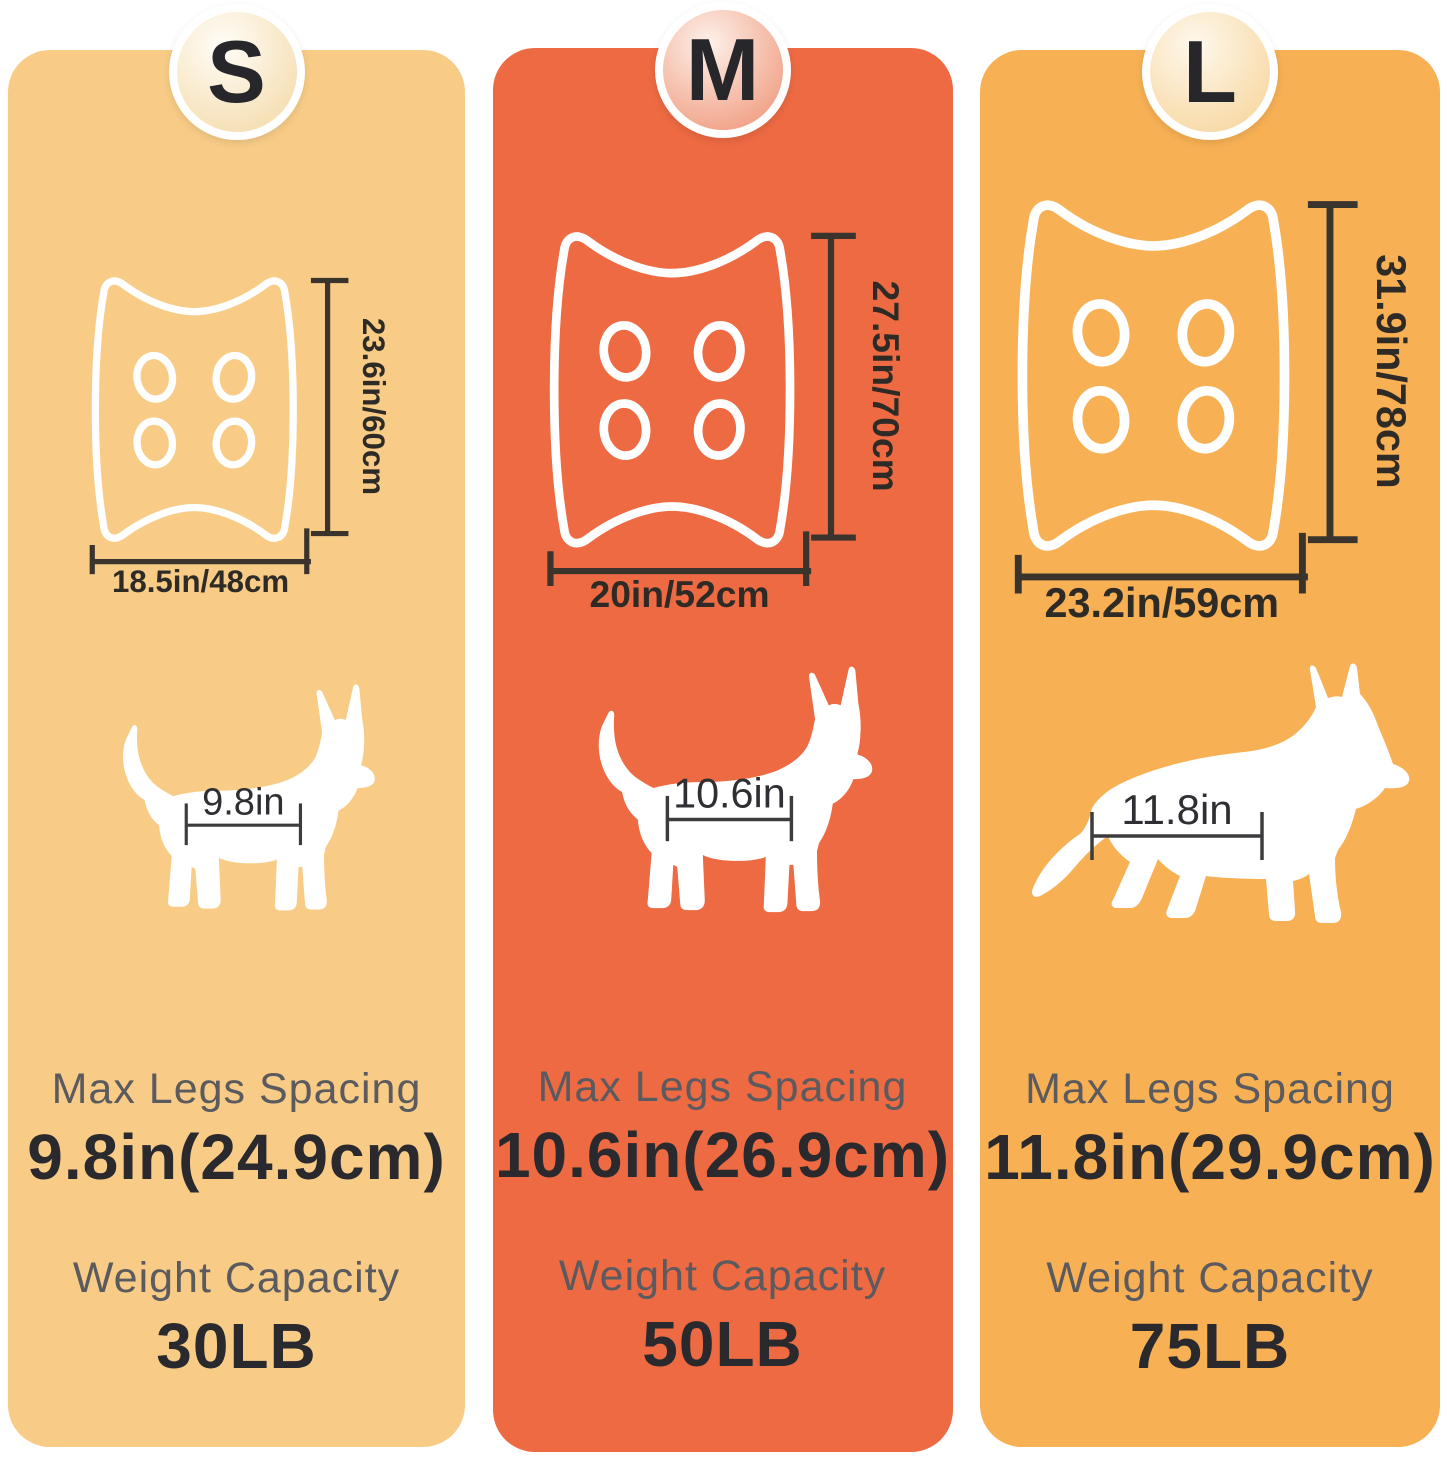 Image resolution: width=1448 pixels, height=1457 pixels. I want to click on dog-size-figure: 11.8in, so click(1220, 793).